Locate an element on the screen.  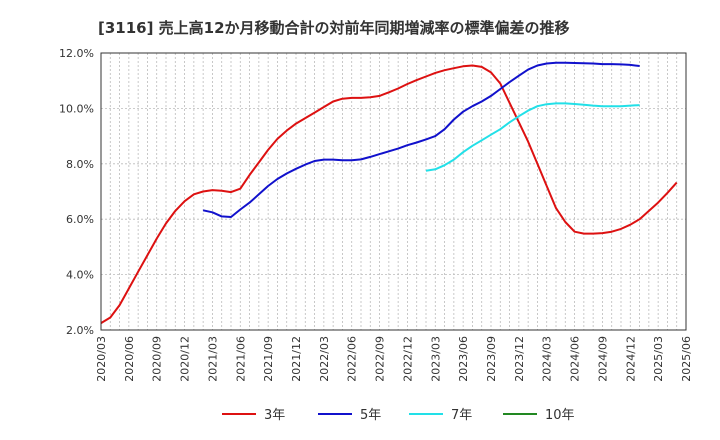
legend-label: 5年 is located at coordinates (370, 415).